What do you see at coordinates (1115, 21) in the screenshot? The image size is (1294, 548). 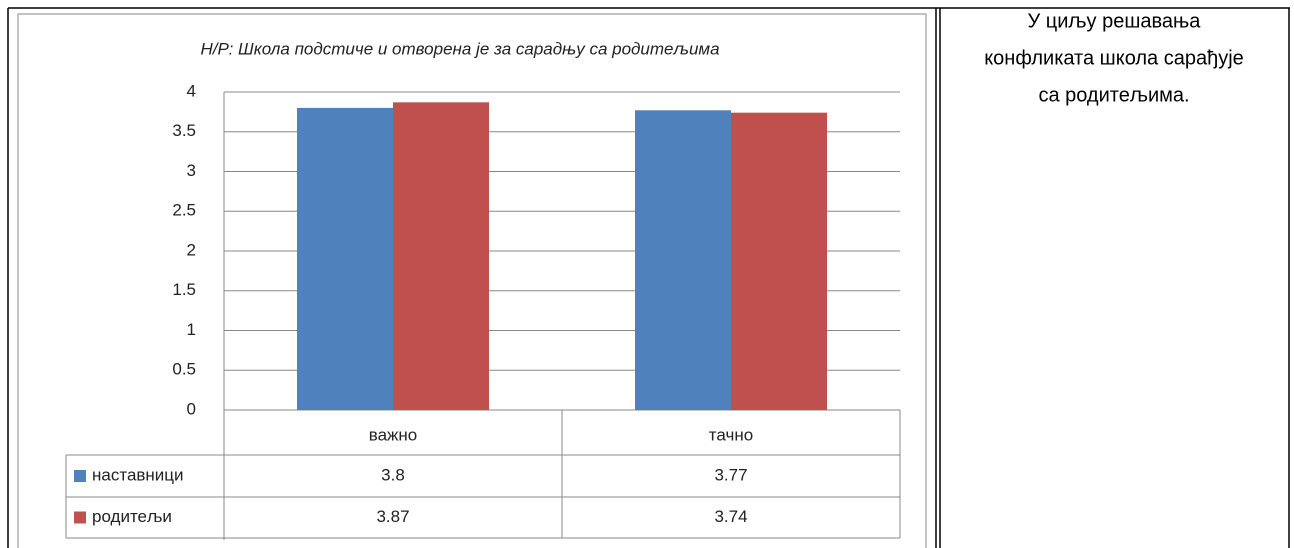 I see `side-text: У циљу решавања` at bounding box center [1115, 21].